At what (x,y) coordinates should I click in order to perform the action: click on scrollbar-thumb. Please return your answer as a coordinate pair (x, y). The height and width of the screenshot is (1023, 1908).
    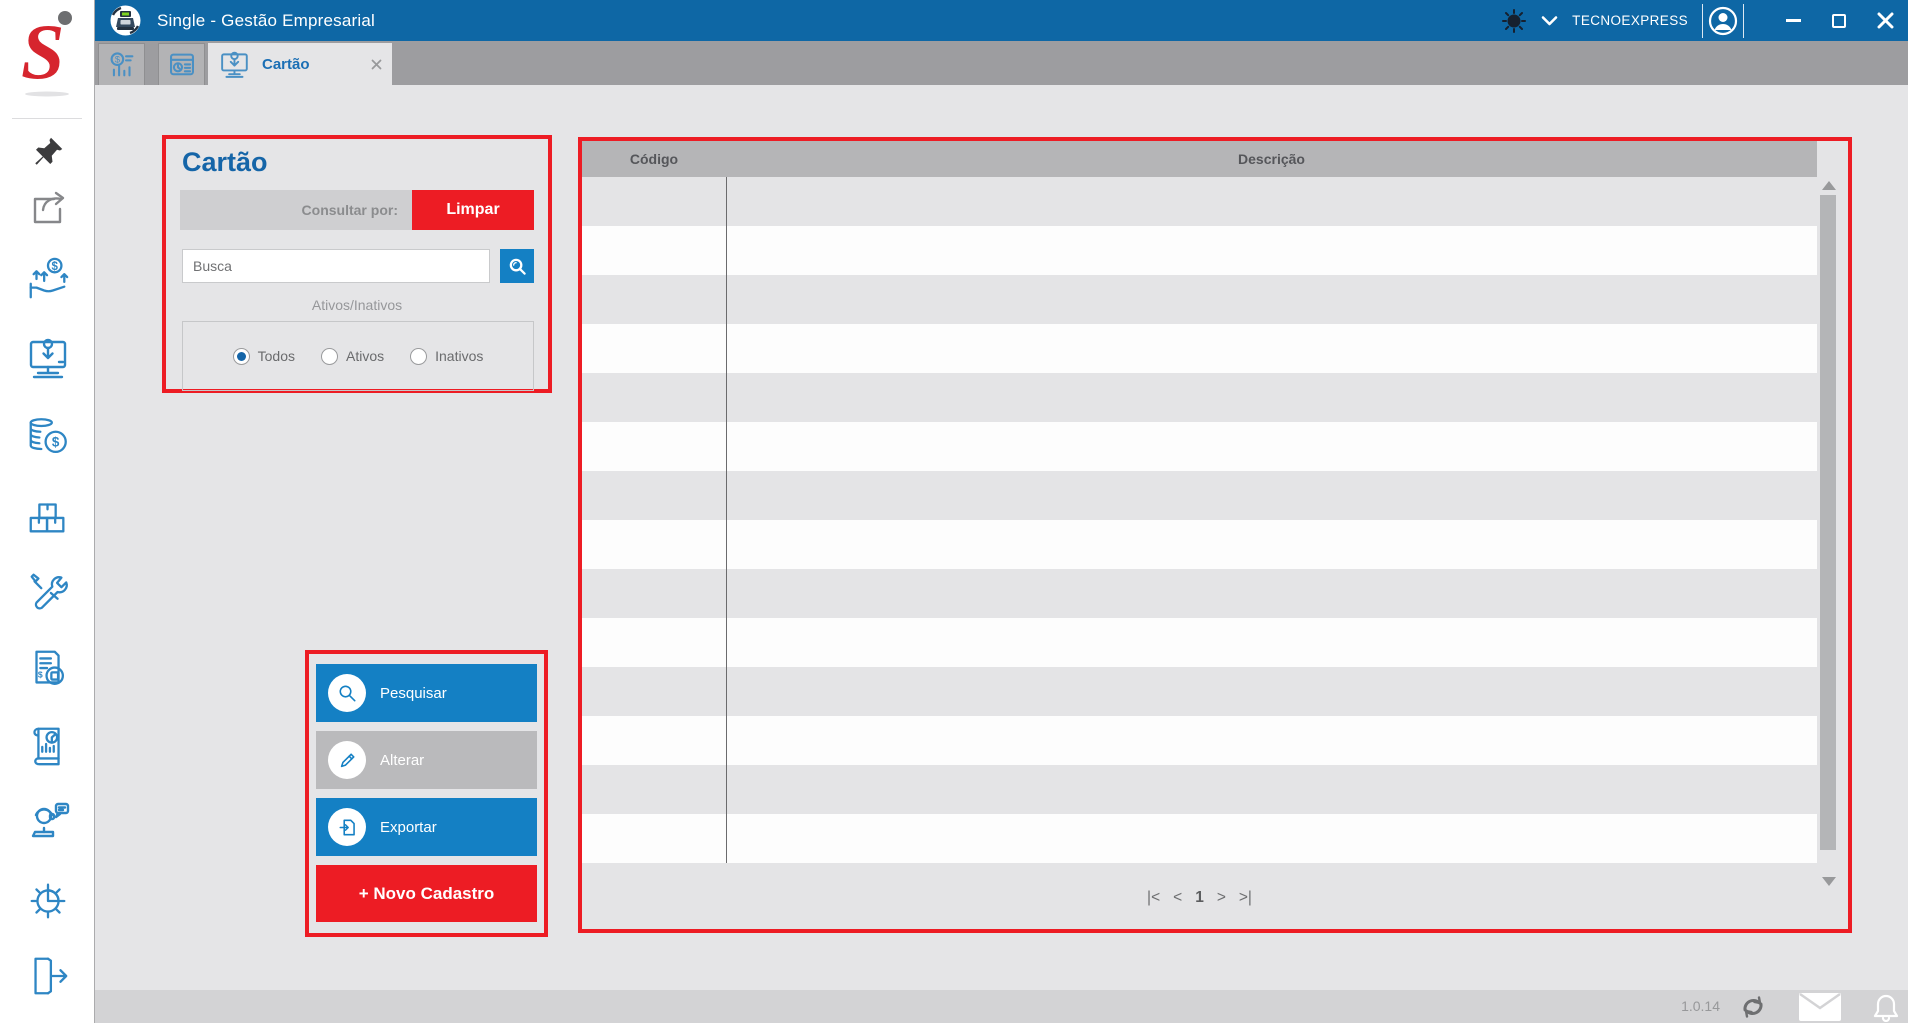
    Looking at the image, I should click on (1828, 522).